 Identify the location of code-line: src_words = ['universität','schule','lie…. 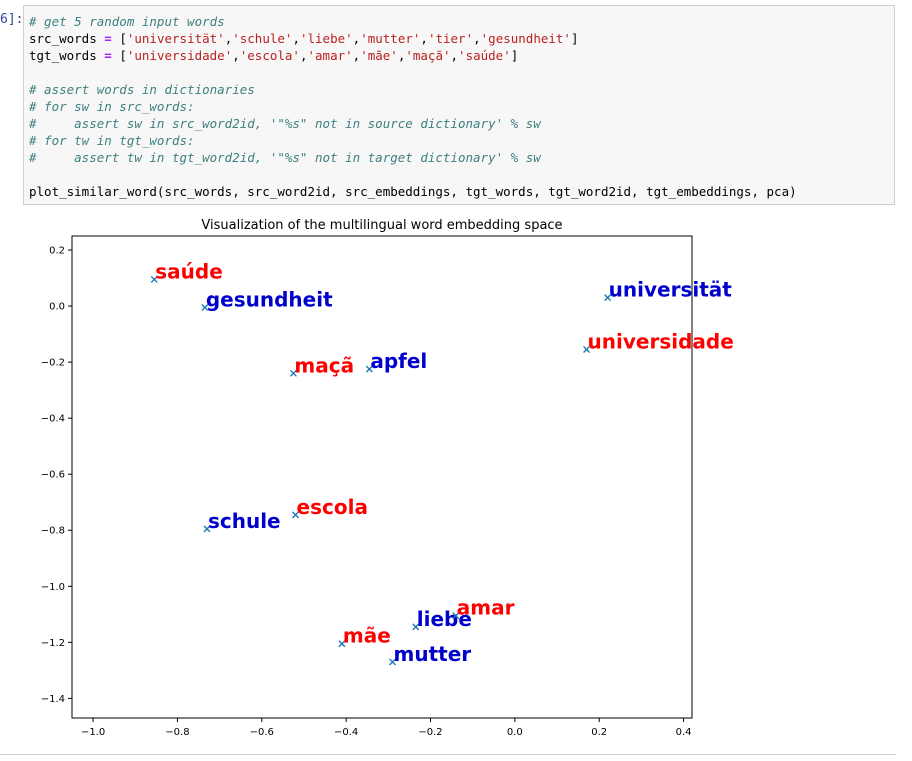
(304, 38).